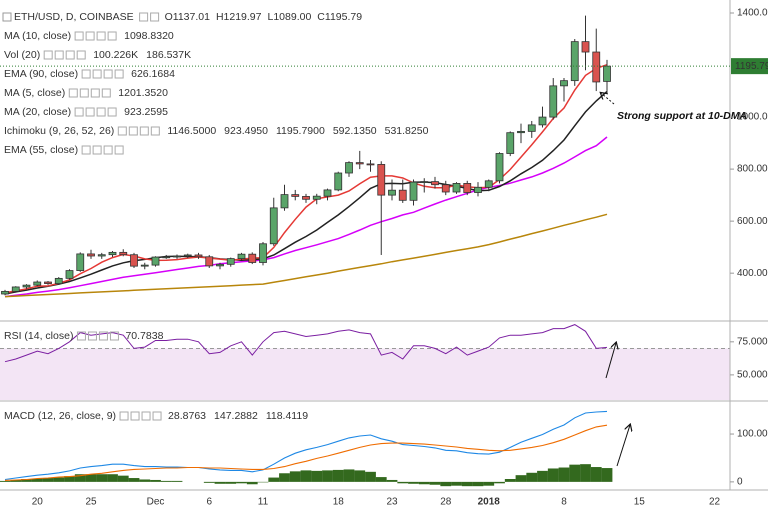 This screenshot has height=512, width=768. I want to click on x-tick-label: 25, so click(91, 502).